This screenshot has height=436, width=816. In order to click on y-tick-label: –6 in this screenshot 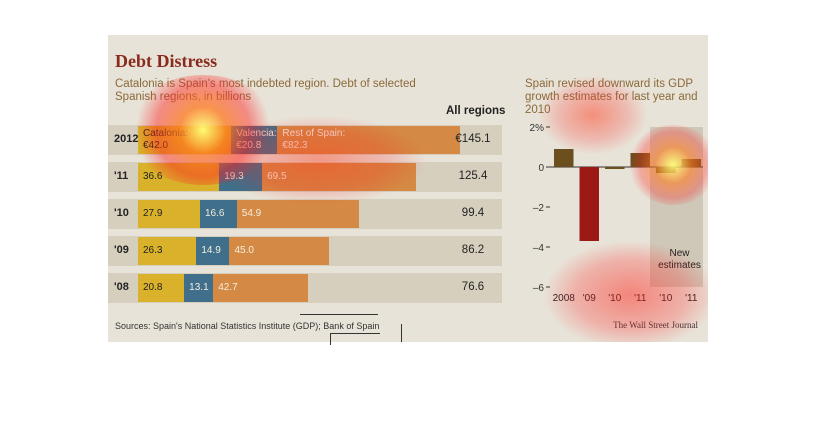, I will do `click(539, 288)`.